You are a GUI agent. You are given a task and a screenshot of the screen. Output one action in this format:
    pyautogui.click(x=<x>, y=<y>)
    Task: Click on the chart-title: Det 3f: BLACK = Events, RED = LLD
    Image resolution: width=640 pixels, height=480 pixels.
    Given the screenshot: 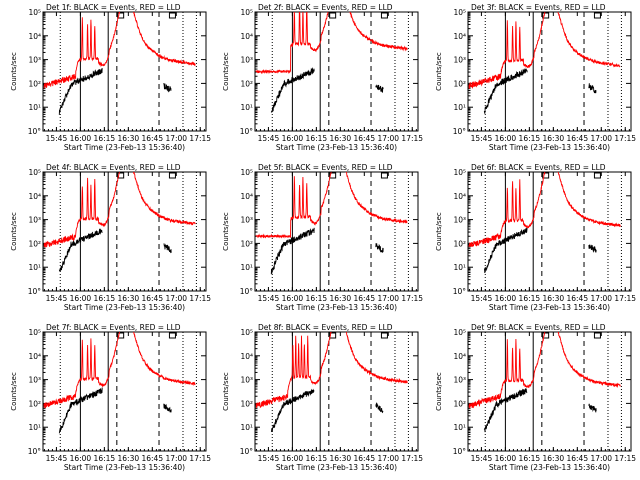 What is the action you would take?
    pyautogui.click(x=538, y=7)
    